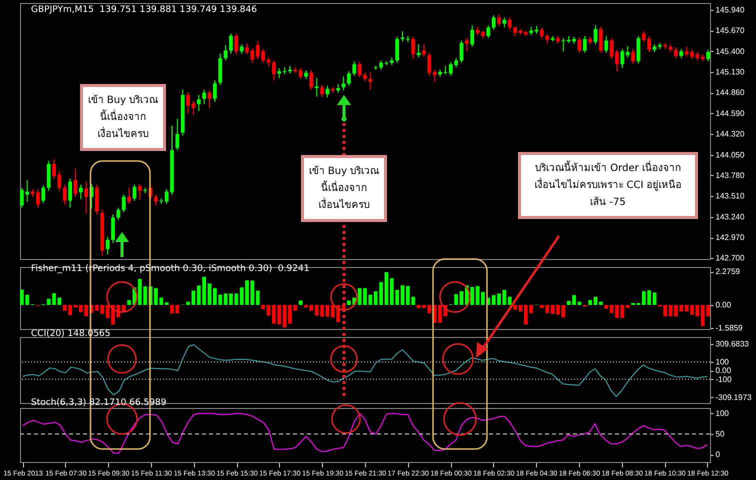  I want to click on chart-title: GBPJPYm,M15 139.751 139.881 139.749 139.846, so click(144, 10).